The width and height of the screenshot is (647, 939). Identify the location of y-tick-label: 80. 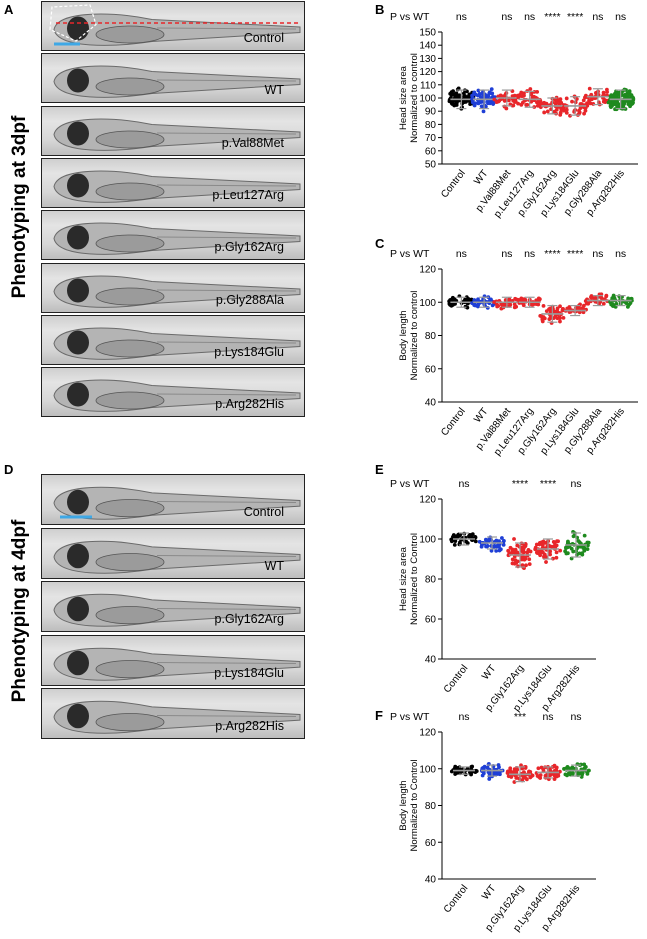
(431, 580).